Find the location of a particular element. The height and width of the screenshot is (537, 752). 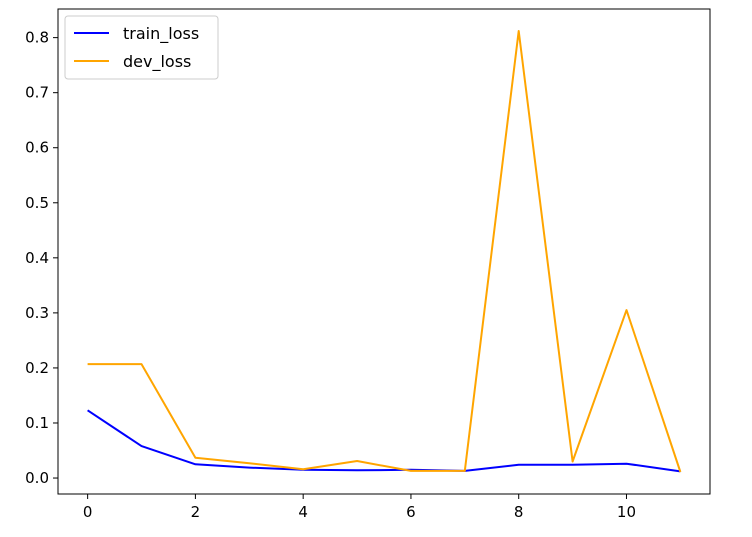

x-tick-label: 4 is located at coordinates (303, 512).